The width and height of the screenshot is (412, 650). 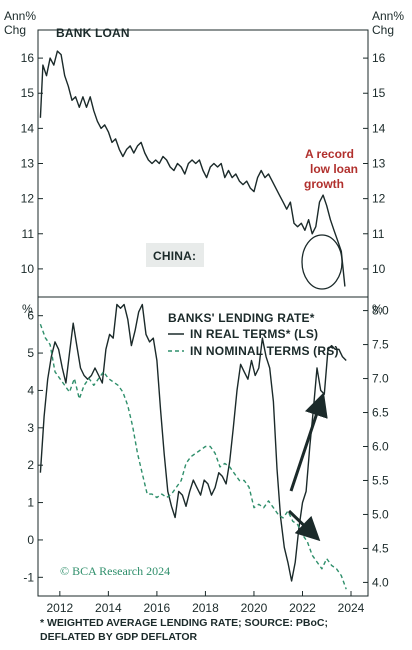 What do you see at coordinates (379, 93) in the screenshot?
I see `top-right-tick-label: 15` at bounding box center [379, 93].